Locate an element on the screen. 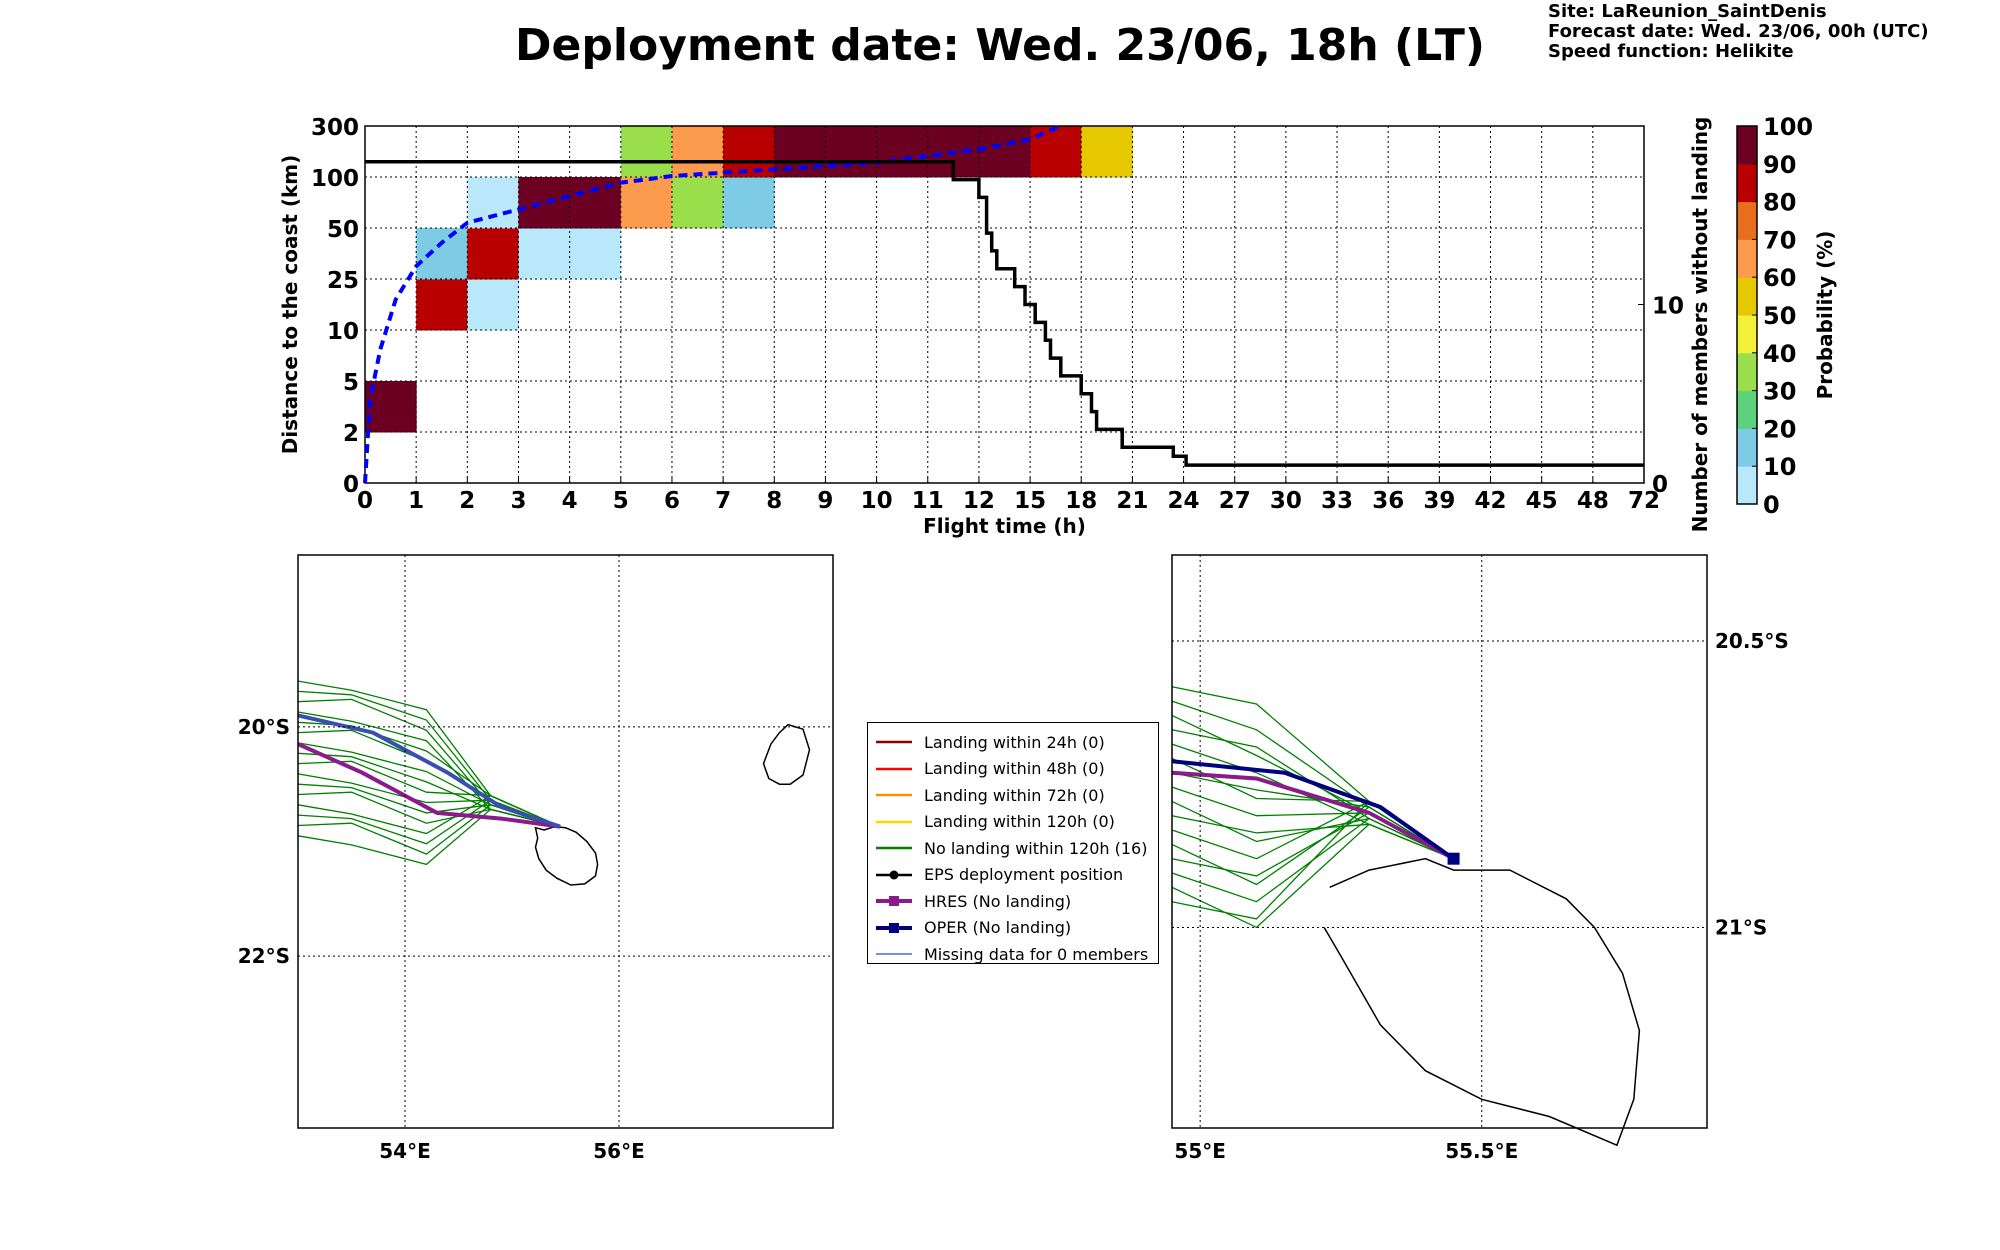  x-tick-label: 1 is located at coordinates (416, 501).